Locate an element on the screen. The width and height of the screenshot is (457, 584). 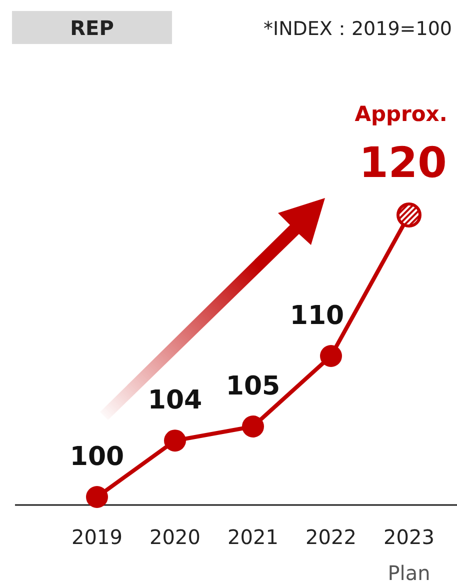
x-tick-label: 2020 is located at coordinates (175, 537).